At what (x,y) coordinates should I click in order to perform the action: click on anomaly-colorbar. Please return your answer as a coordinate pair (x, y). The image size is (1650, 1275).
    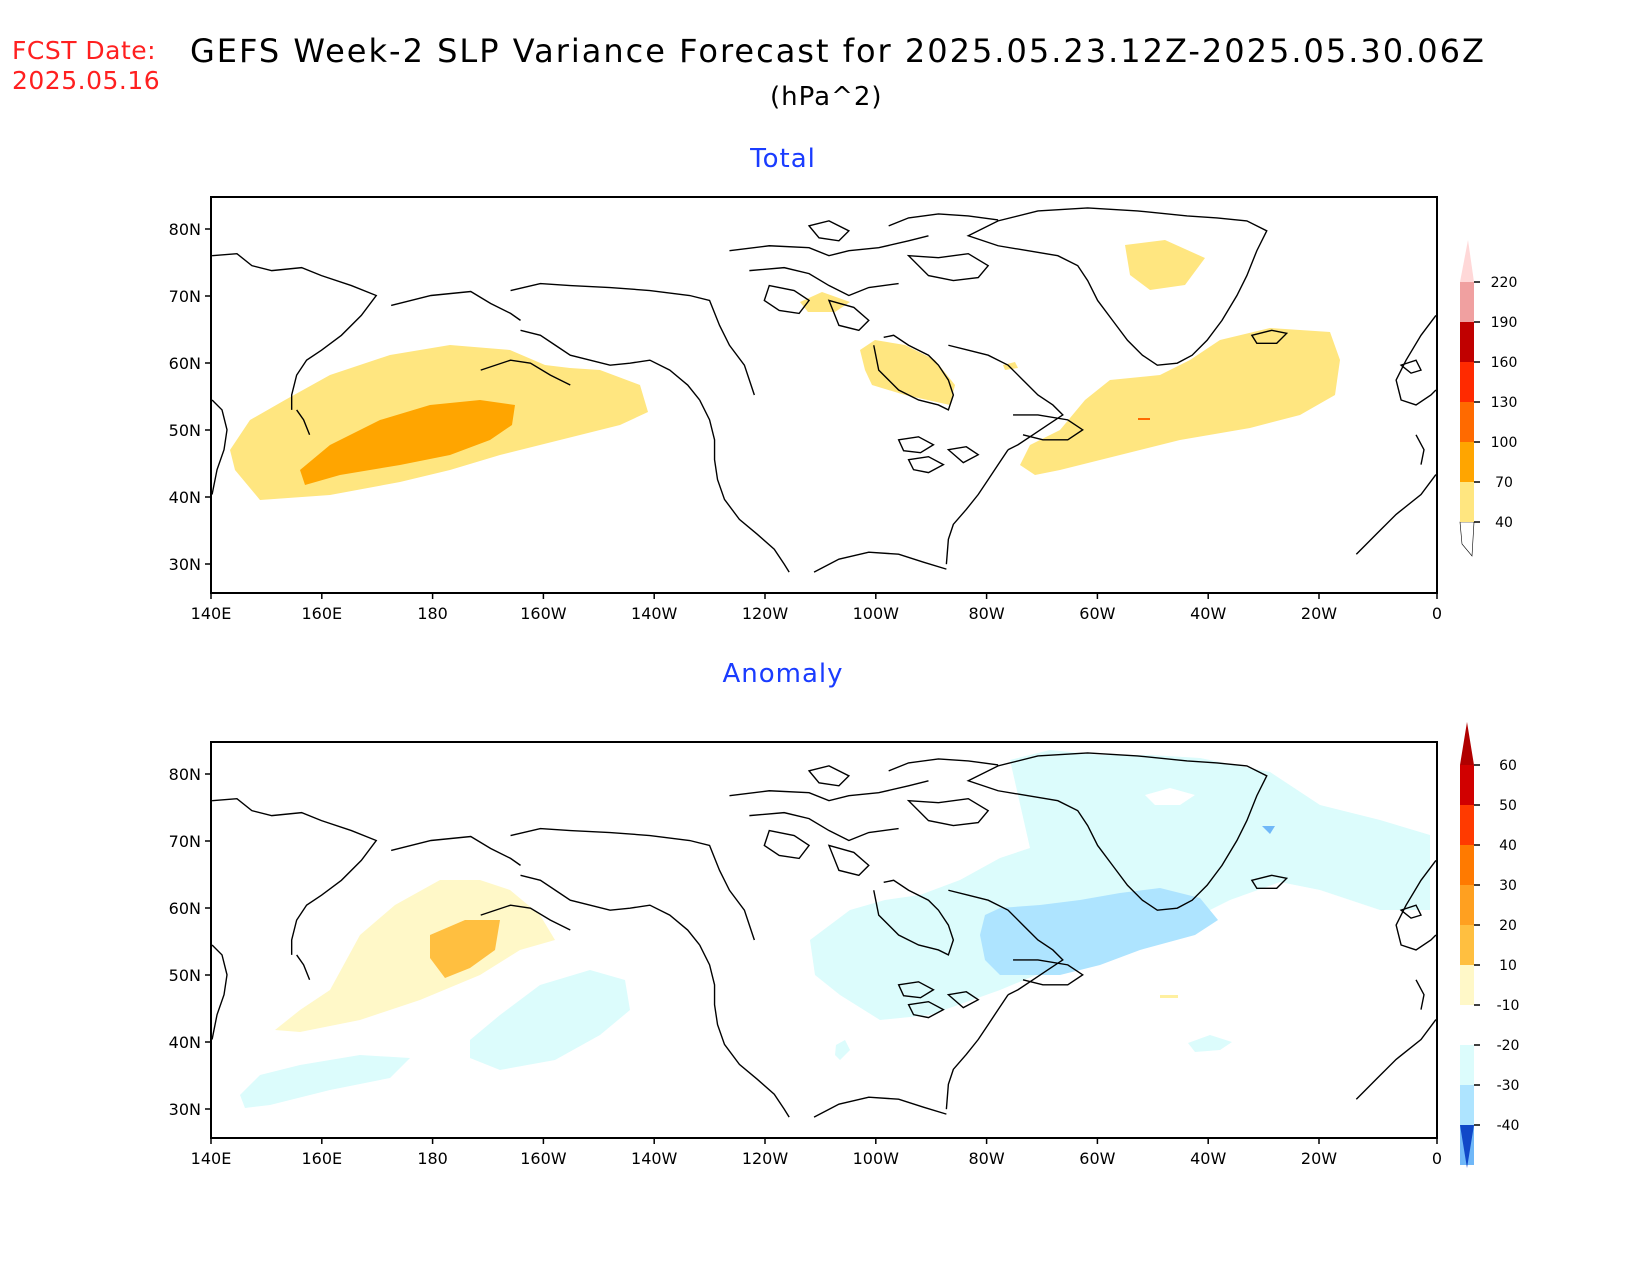
    Looking at the image, I should click on (1467, 943).